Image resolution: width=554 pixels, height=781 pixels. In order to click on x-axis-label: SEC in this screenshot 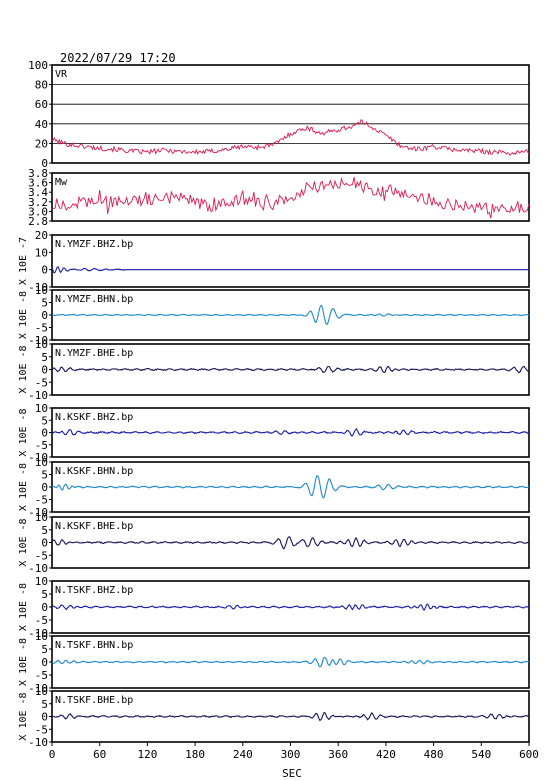, I will do `click(292, 773)`.